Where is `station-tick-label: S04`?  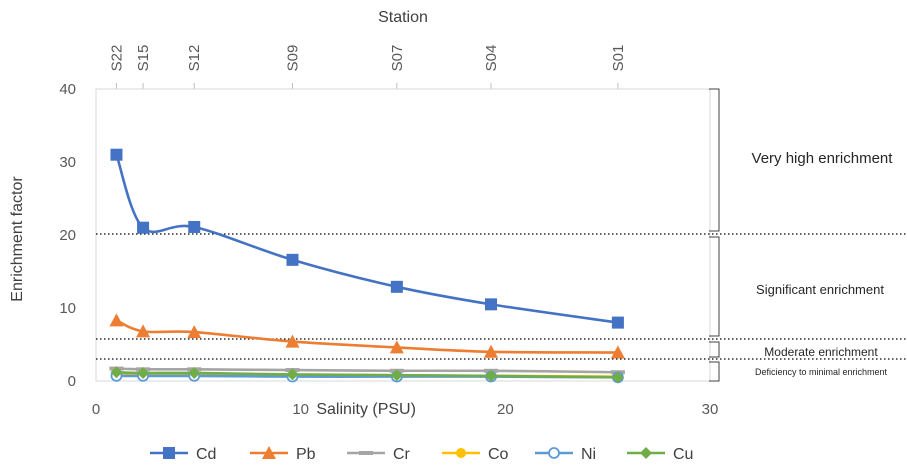
station-tick-label: S04 is located at coordinates (491, 58).